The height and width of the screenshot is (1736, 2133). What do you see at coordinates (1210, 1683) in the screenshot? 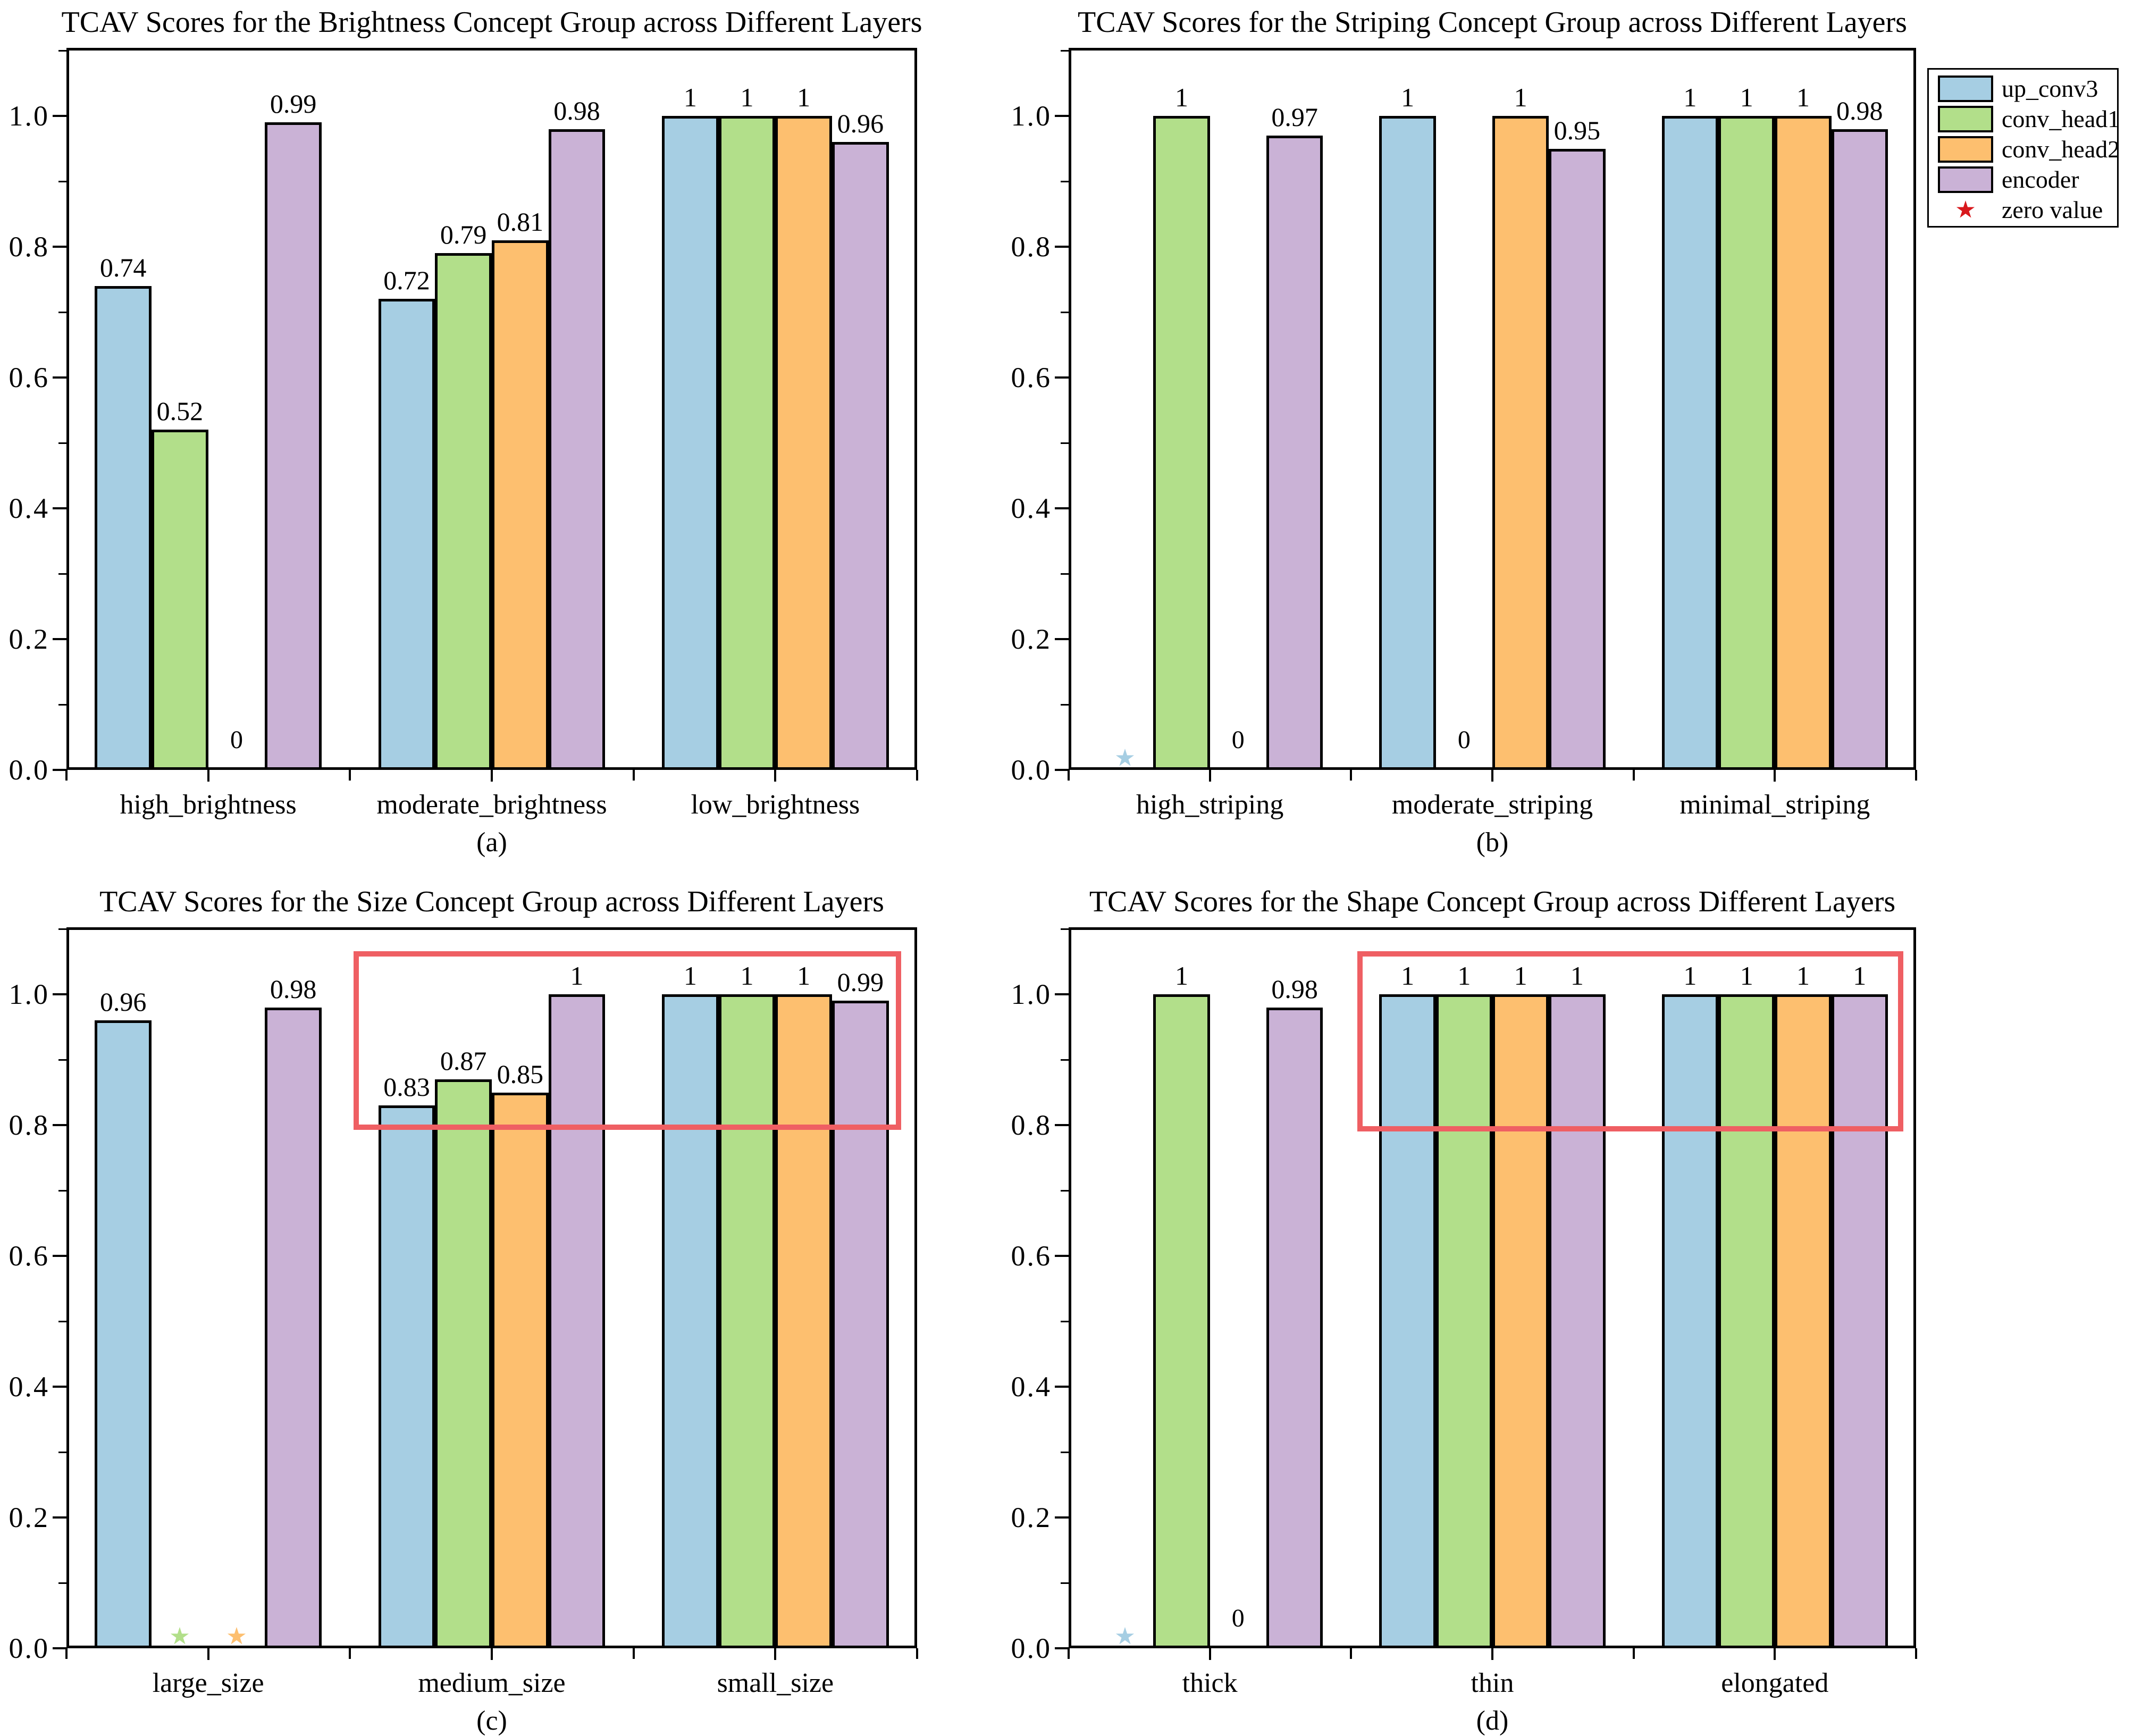
I see `x-category-label: thick` at bounding box center [1210, 1683].